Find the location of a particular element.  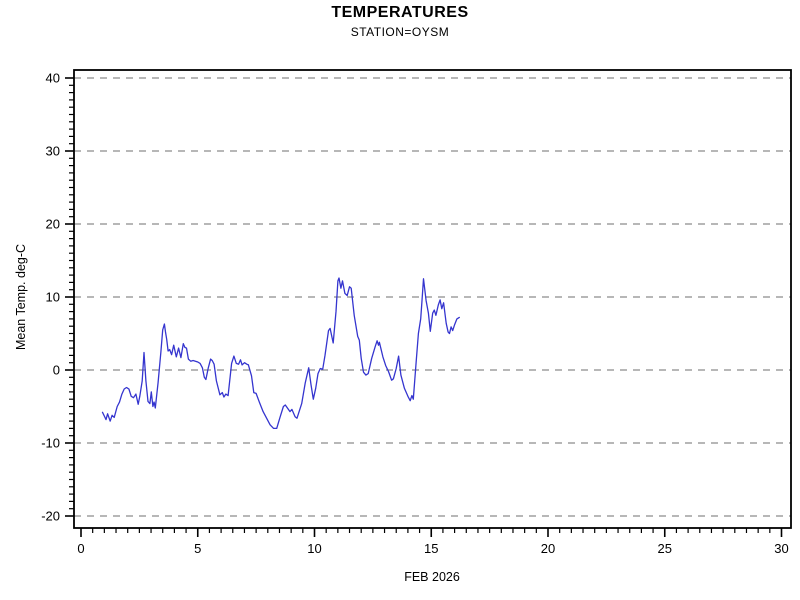

x-tick-label: 25 is located at coordinates (665, 548).